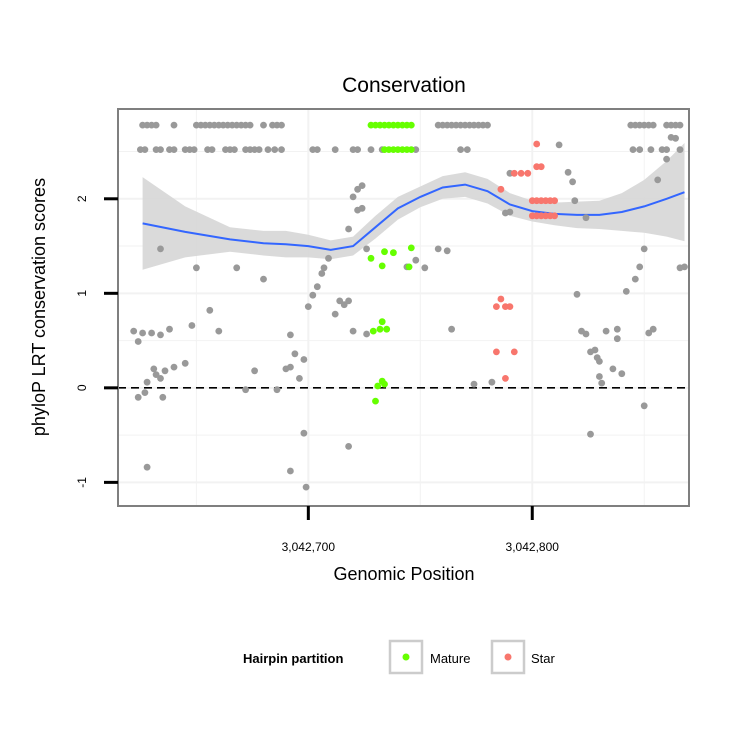 This screenshot has width=750, height=750. What do you see at coordinates (429, 657) in the screenshot?
I see `legend-item-mature: Mature` at bounding box center [429, 657].